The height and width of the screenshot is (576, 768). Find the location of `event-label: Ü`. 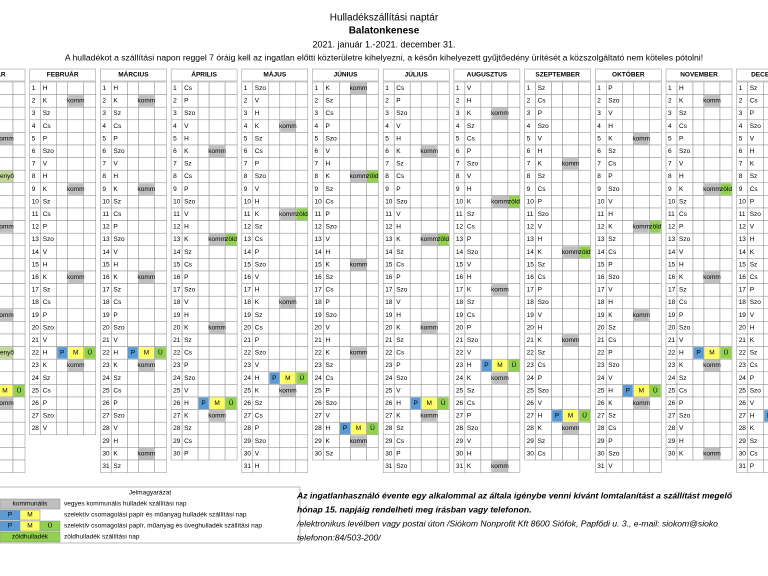

event-label: Ü is located at coordinates (301, 378).